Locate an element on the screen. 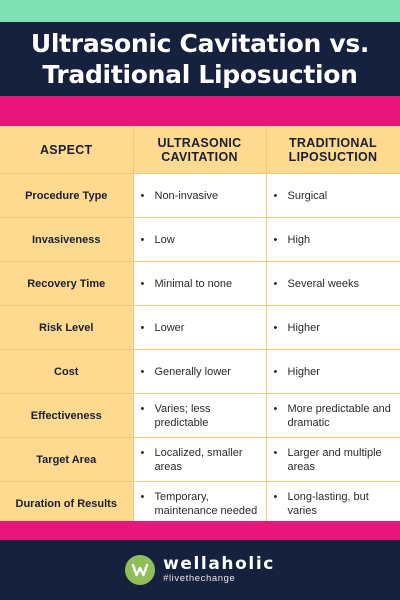 The width and height of the screenshot is (400, 600). table-row: Procedure Type • Non-invasive • Surgical is located at coordinates (200, 195).